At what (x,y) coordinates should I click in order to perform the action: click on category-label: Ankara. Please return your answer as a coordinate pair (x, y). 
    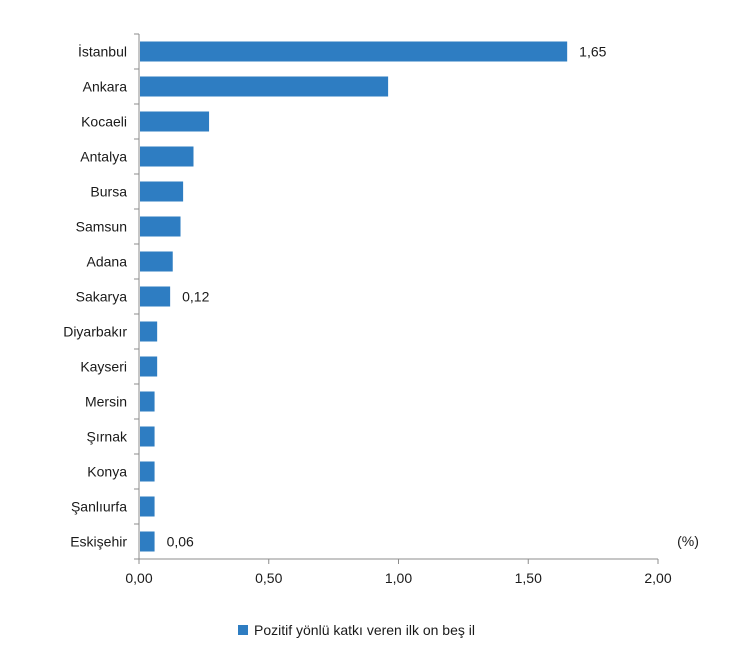
    Looking at the image, I should click on (105, 87).